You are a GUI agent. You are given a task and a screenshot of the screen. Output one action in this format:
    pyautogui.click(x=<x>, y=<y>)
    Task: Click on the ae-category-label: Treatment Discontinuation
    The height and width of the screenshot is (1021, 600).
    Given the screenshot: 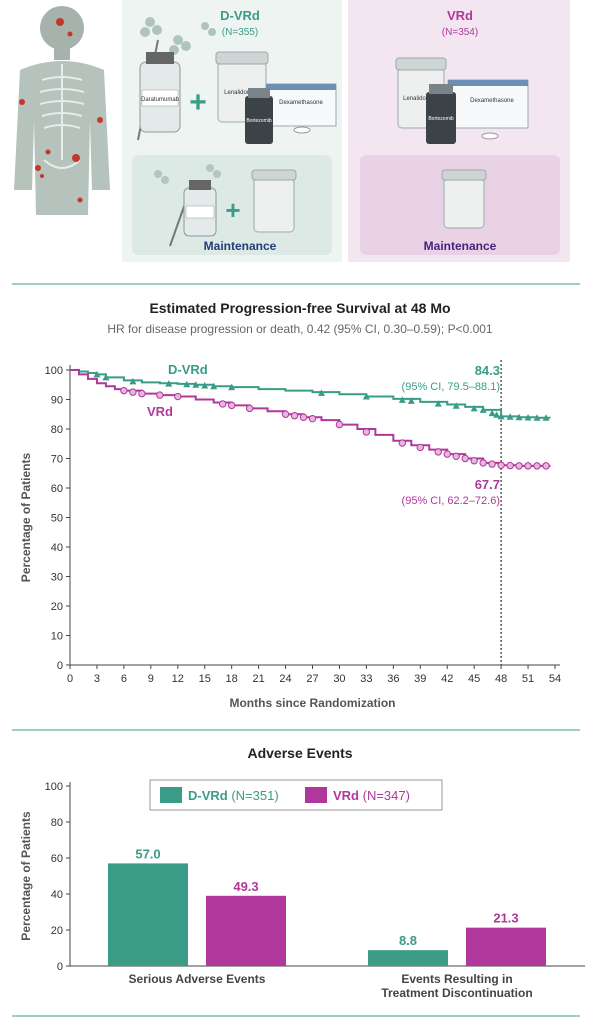 What is the action you would take?
    pyautogui.click(x=456, y=993)
    